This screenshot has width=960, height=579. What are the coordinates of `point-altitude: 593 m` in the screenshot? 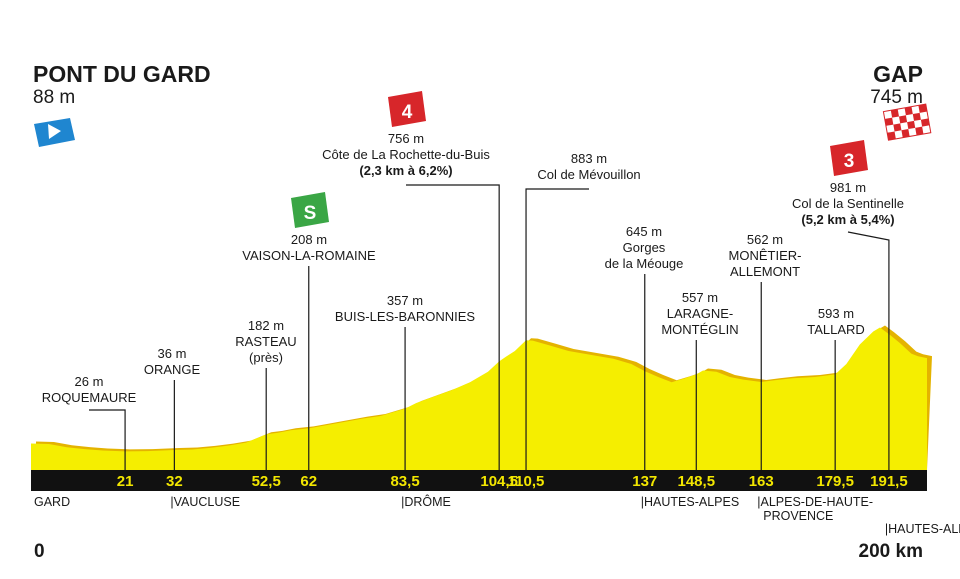 It's located at (836, 313).